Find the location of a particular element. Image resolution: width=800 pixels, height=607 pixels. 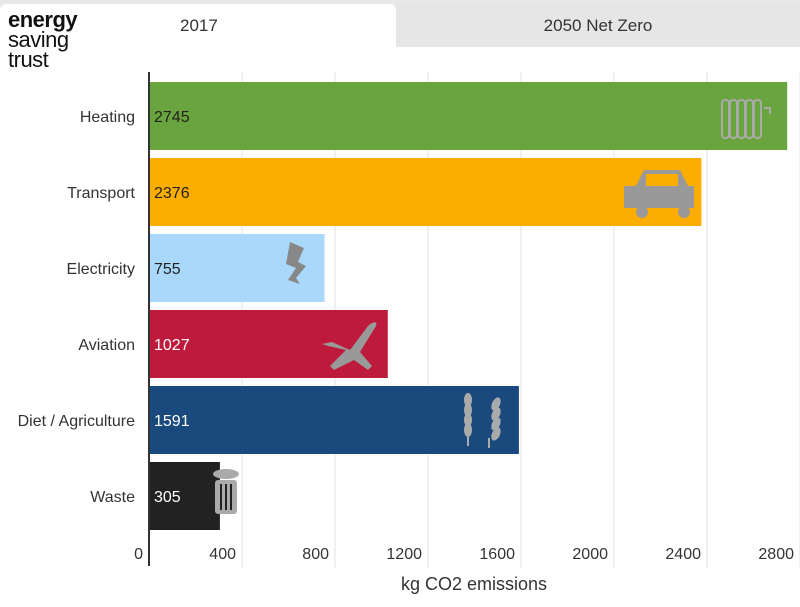

x-axis-title: kg CO2 emissions is located at coordinates (474, 584).